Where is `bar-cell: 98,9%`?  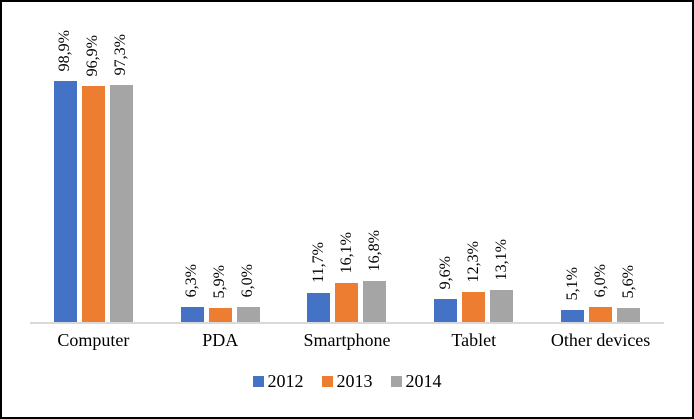 bar-cell: 98,9% is located at coordinates (65, 162).